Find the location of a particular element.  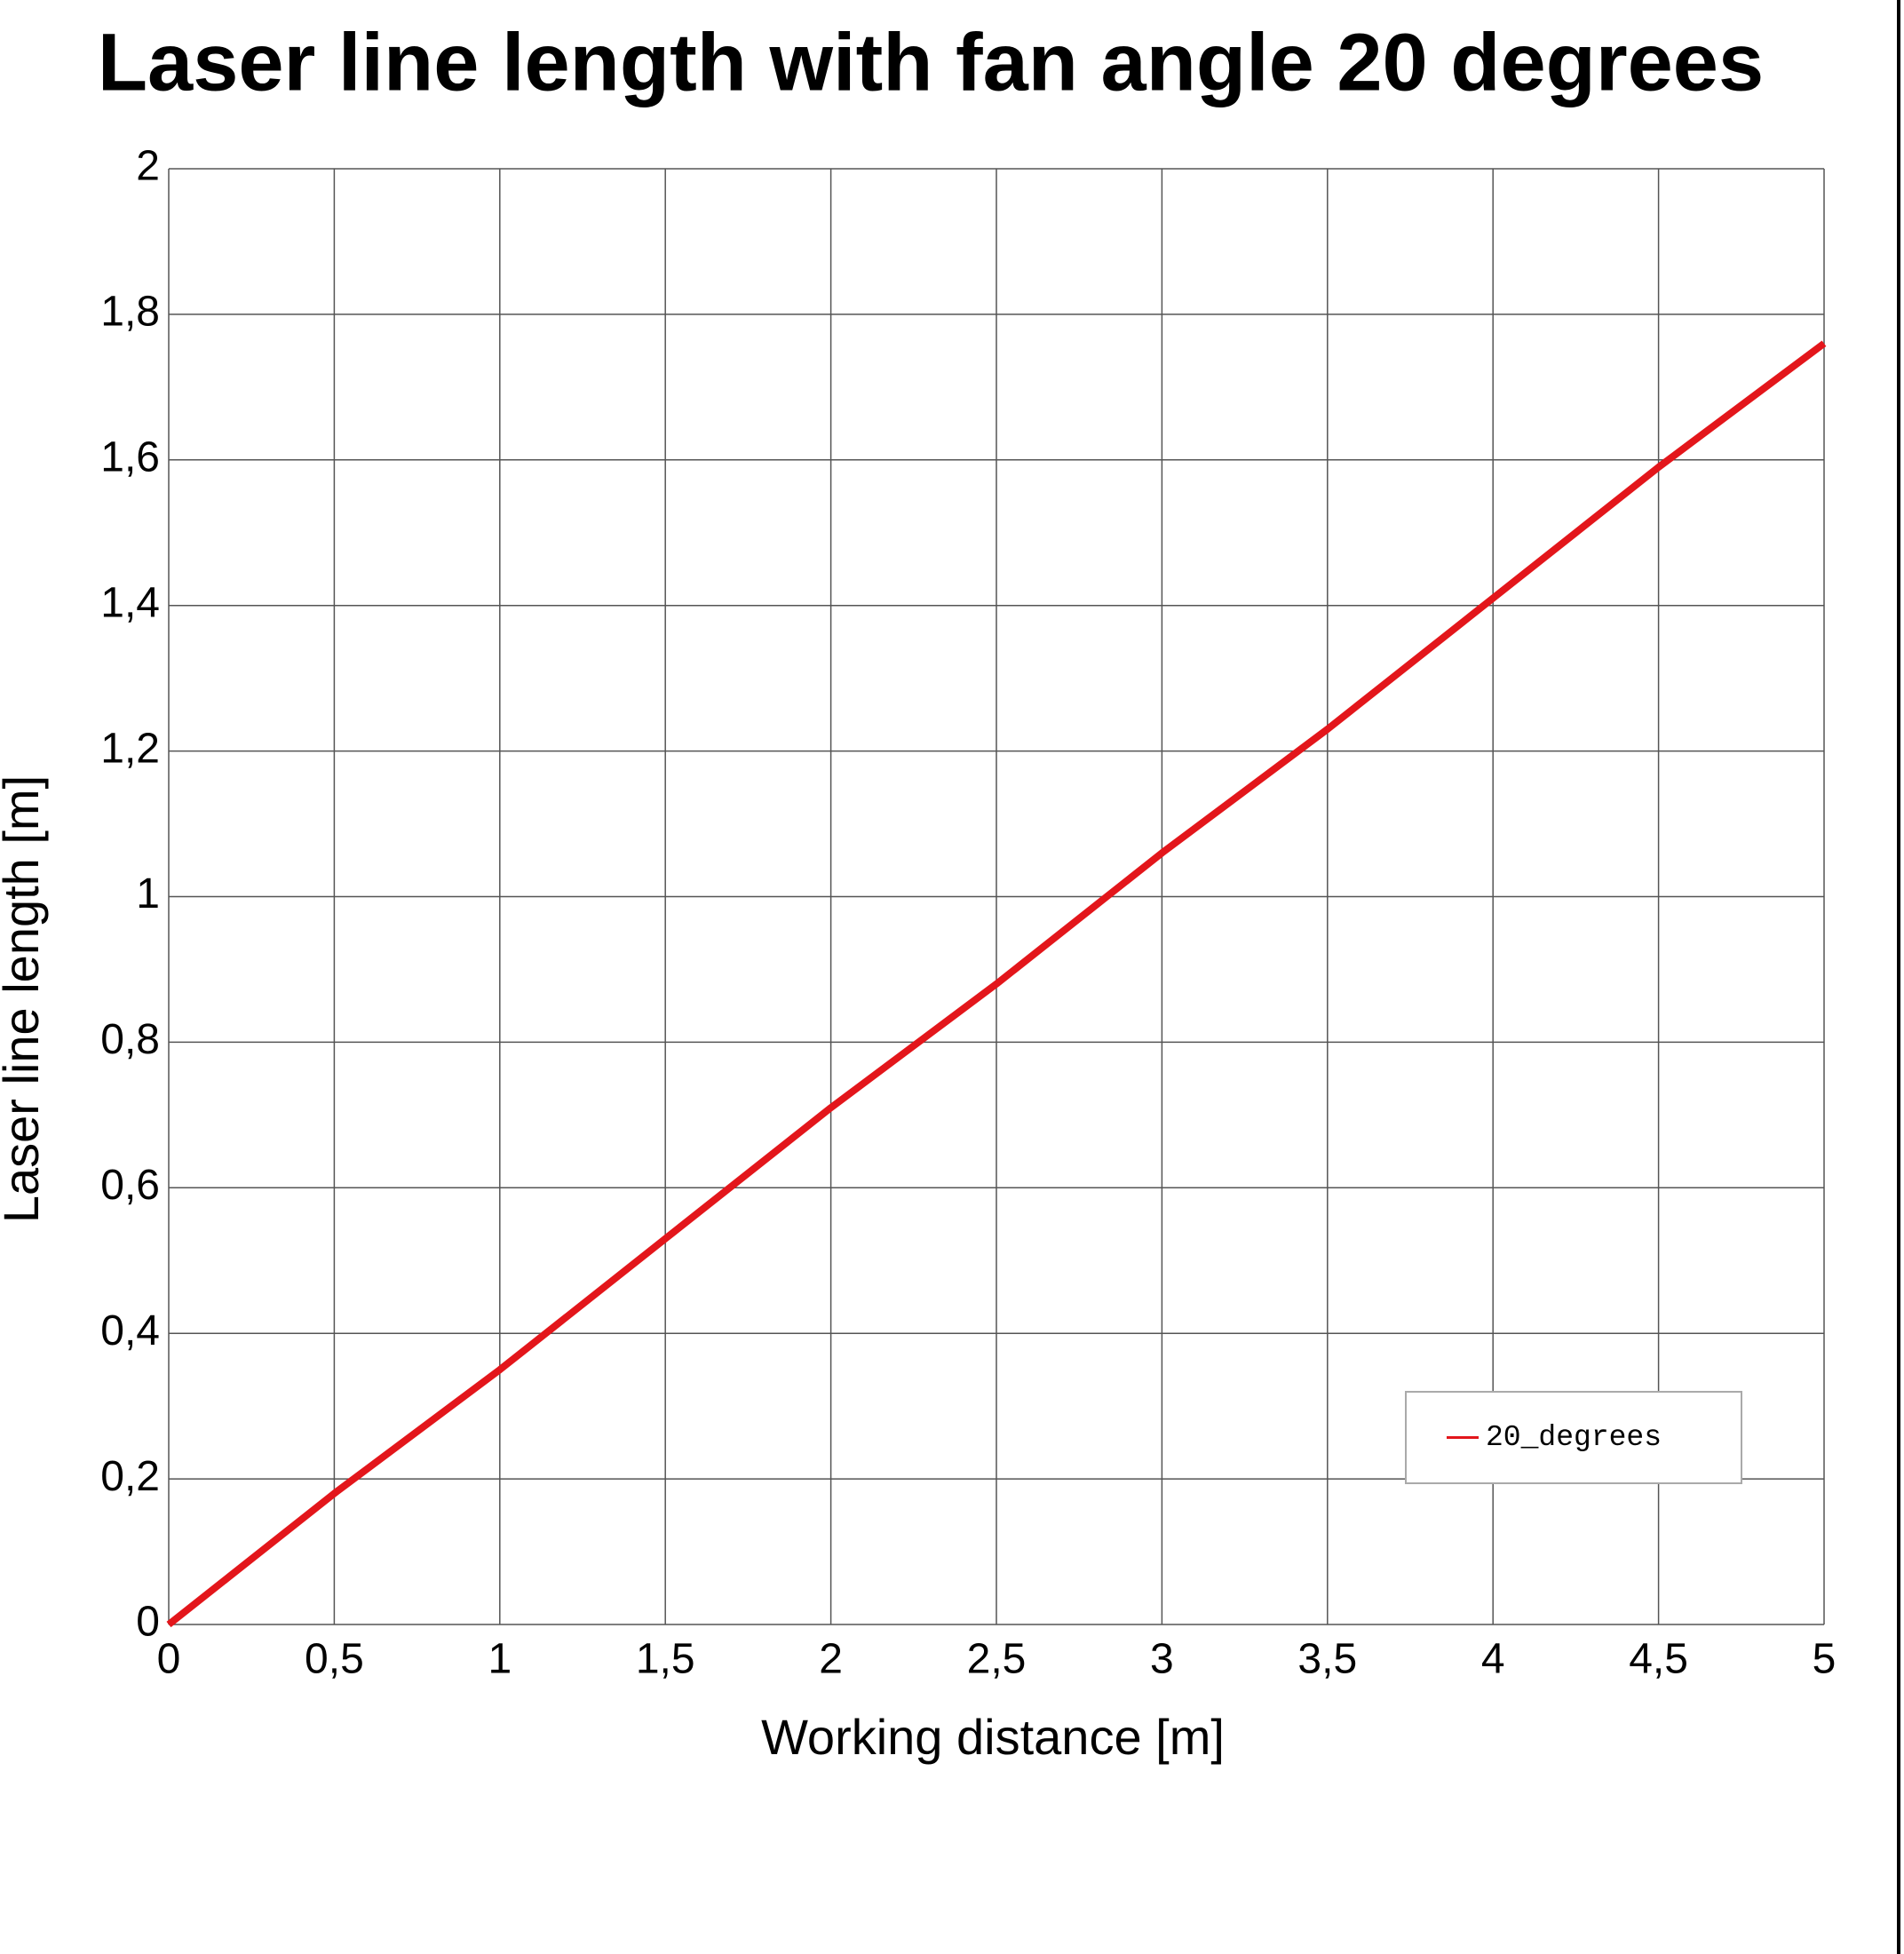

y-tick-label: 1,6 is located at coordinates (130, 457).